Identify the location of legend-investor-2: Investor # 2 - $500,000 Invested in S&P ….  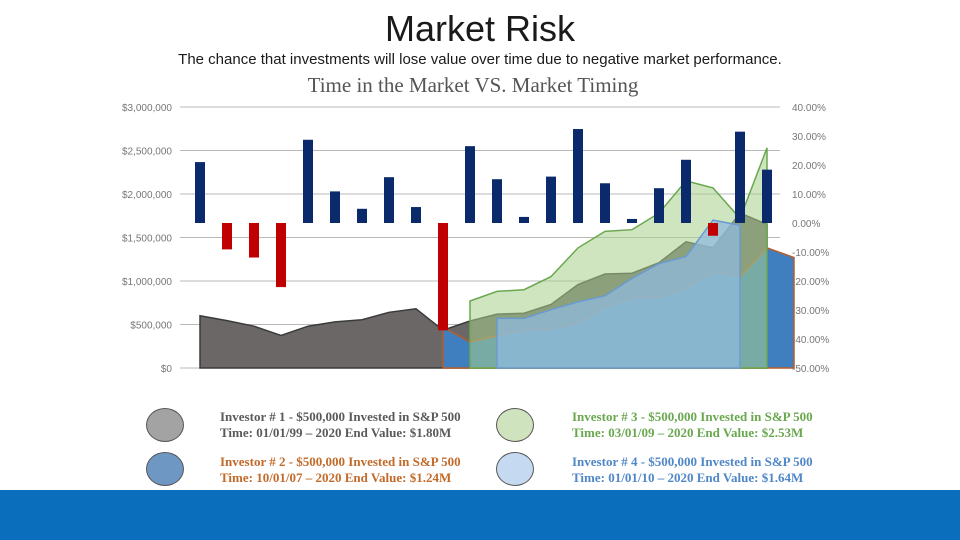
(340, 470).